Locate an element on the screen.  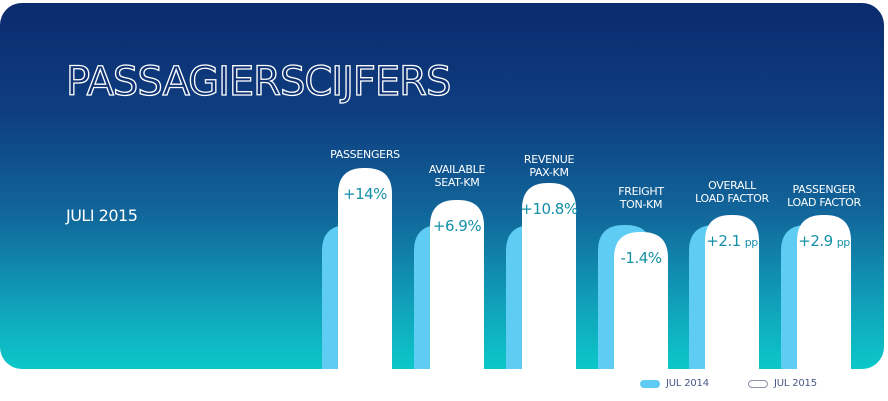
category-label-passenger-load-factor: PASSENGER LOAD FACTOR is located at coordinates (824, 196).